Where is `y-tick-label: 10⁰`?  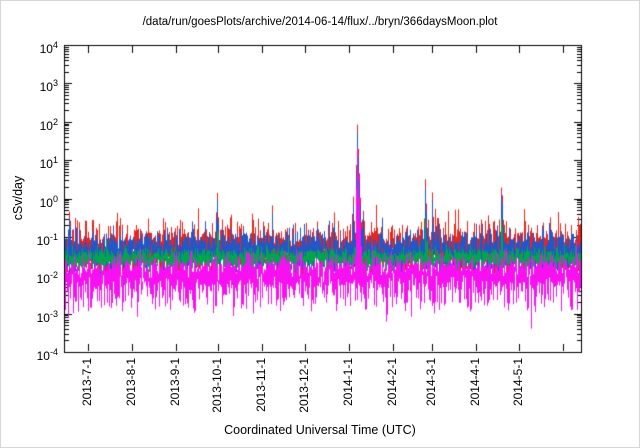
y-tick-label: 10⁰ is located at coordinates (48, 202).